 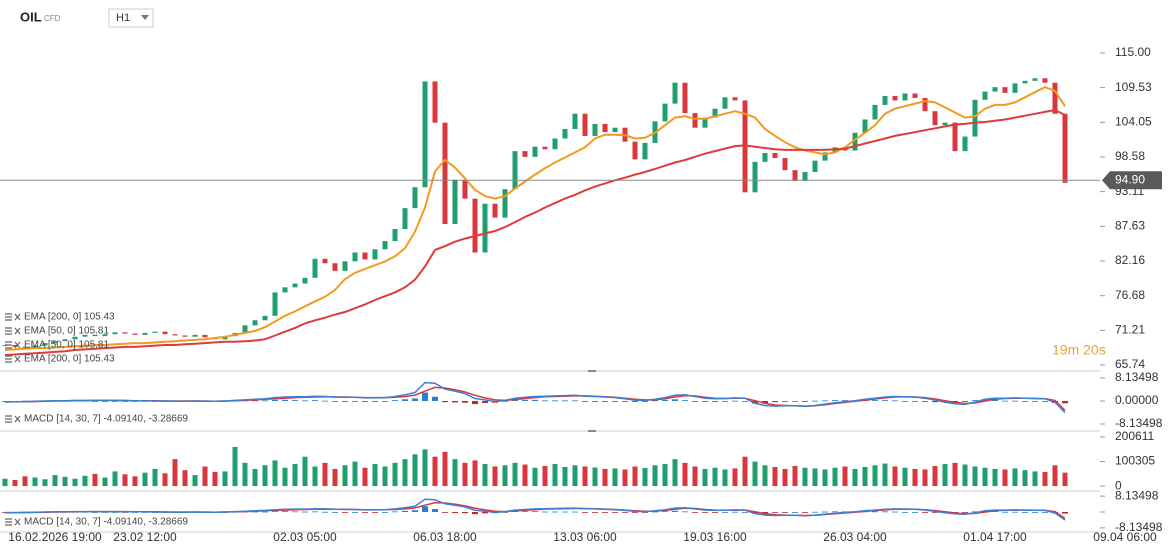 What do you see at coordinates (17, 522) in the screenshot?
I see `legend-close-icon` at bounding box center [17, 522].